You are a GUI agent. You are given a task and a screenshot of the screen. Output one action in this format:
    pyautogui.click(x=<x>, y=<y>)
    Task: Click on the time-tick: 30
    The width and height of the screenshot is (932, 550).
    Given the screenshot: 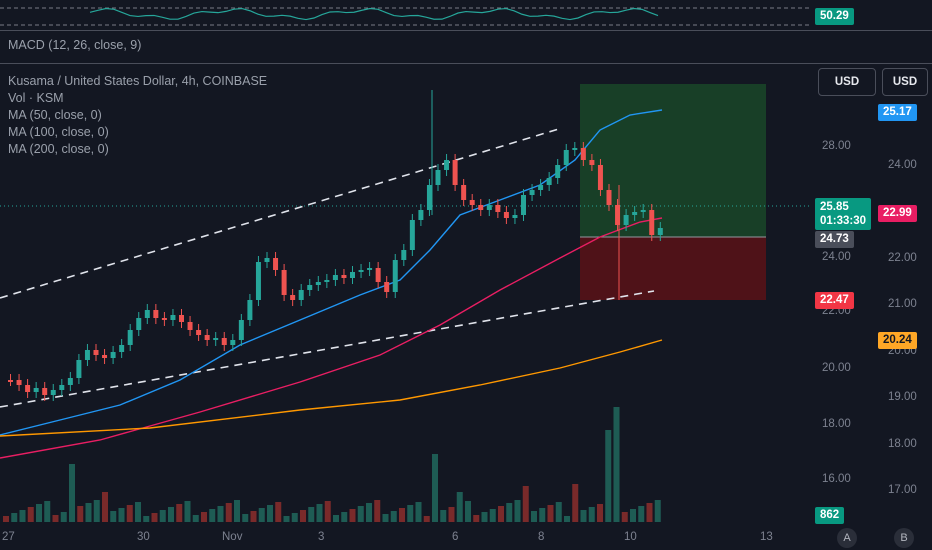 What is the action you would take?
    pyautogui.click(x=143, y=537)
    